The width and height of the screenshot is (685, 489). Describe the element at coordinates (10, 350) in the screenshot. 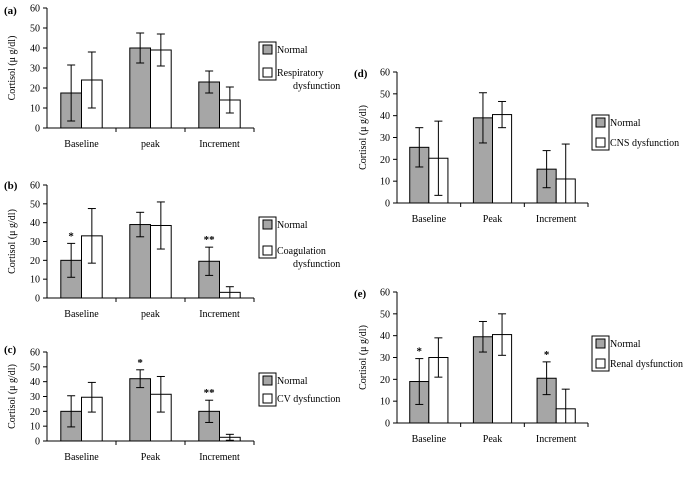

I see `panel-label: (c)` at that location.